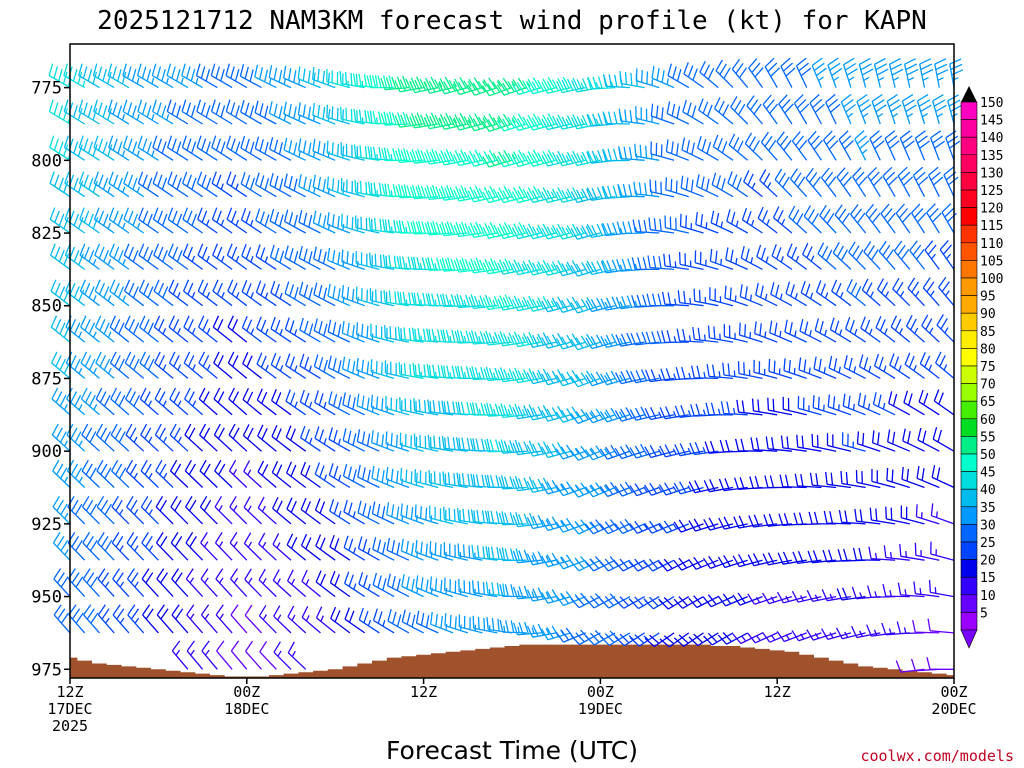 The height and width of the screenshot is (768, 1024). What do you see at coordinates (991, 209) in the screenshot?
I see `colorbar-label: 120` at bounding box center [991, 209].